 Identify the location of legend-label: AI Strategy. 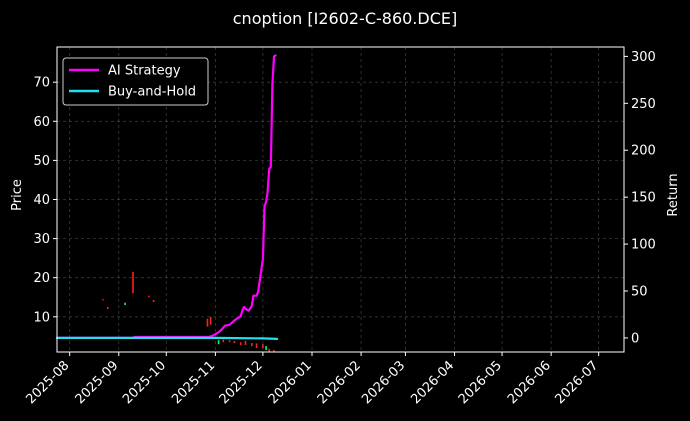
(144, 71).